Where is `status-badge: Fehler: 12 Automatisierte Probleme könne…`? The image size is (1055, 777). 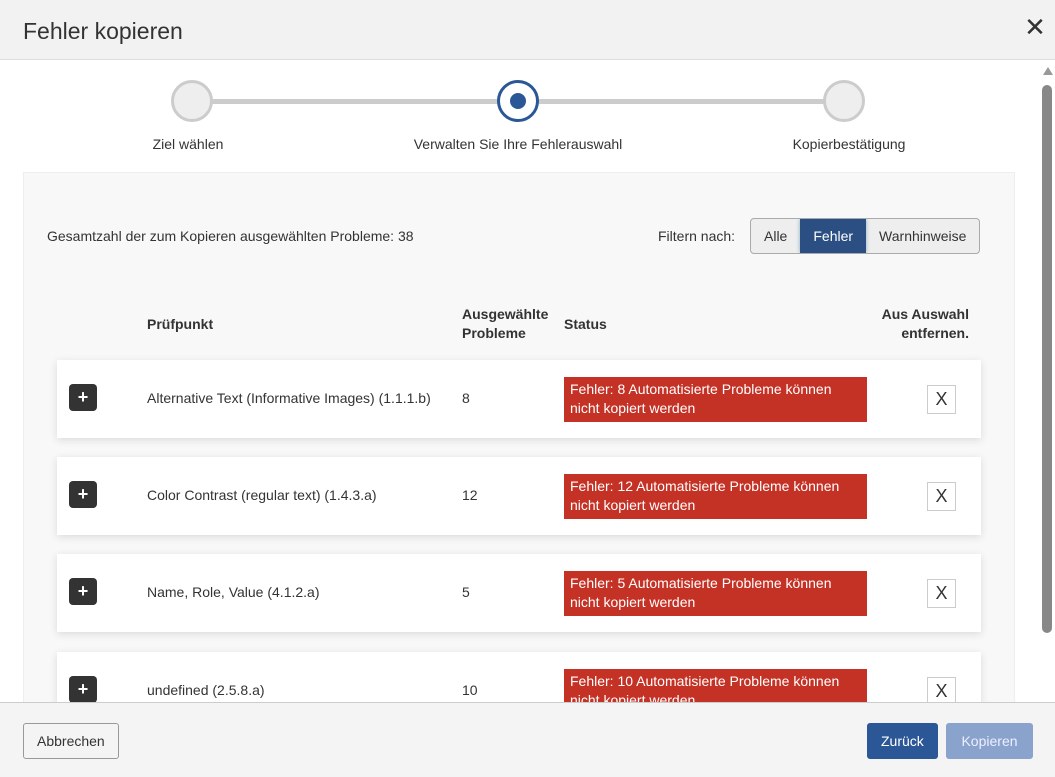
status-badge: Fehler: 12 Automatisierte Probleme könne… is located at coordinates (715, 496).